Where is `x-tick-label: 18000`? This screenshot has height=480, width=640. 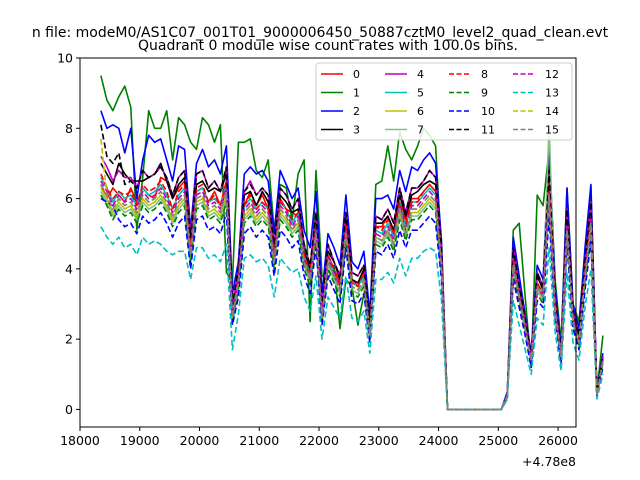
x-tick-label: 18000 is located at coordinates (80, 440).